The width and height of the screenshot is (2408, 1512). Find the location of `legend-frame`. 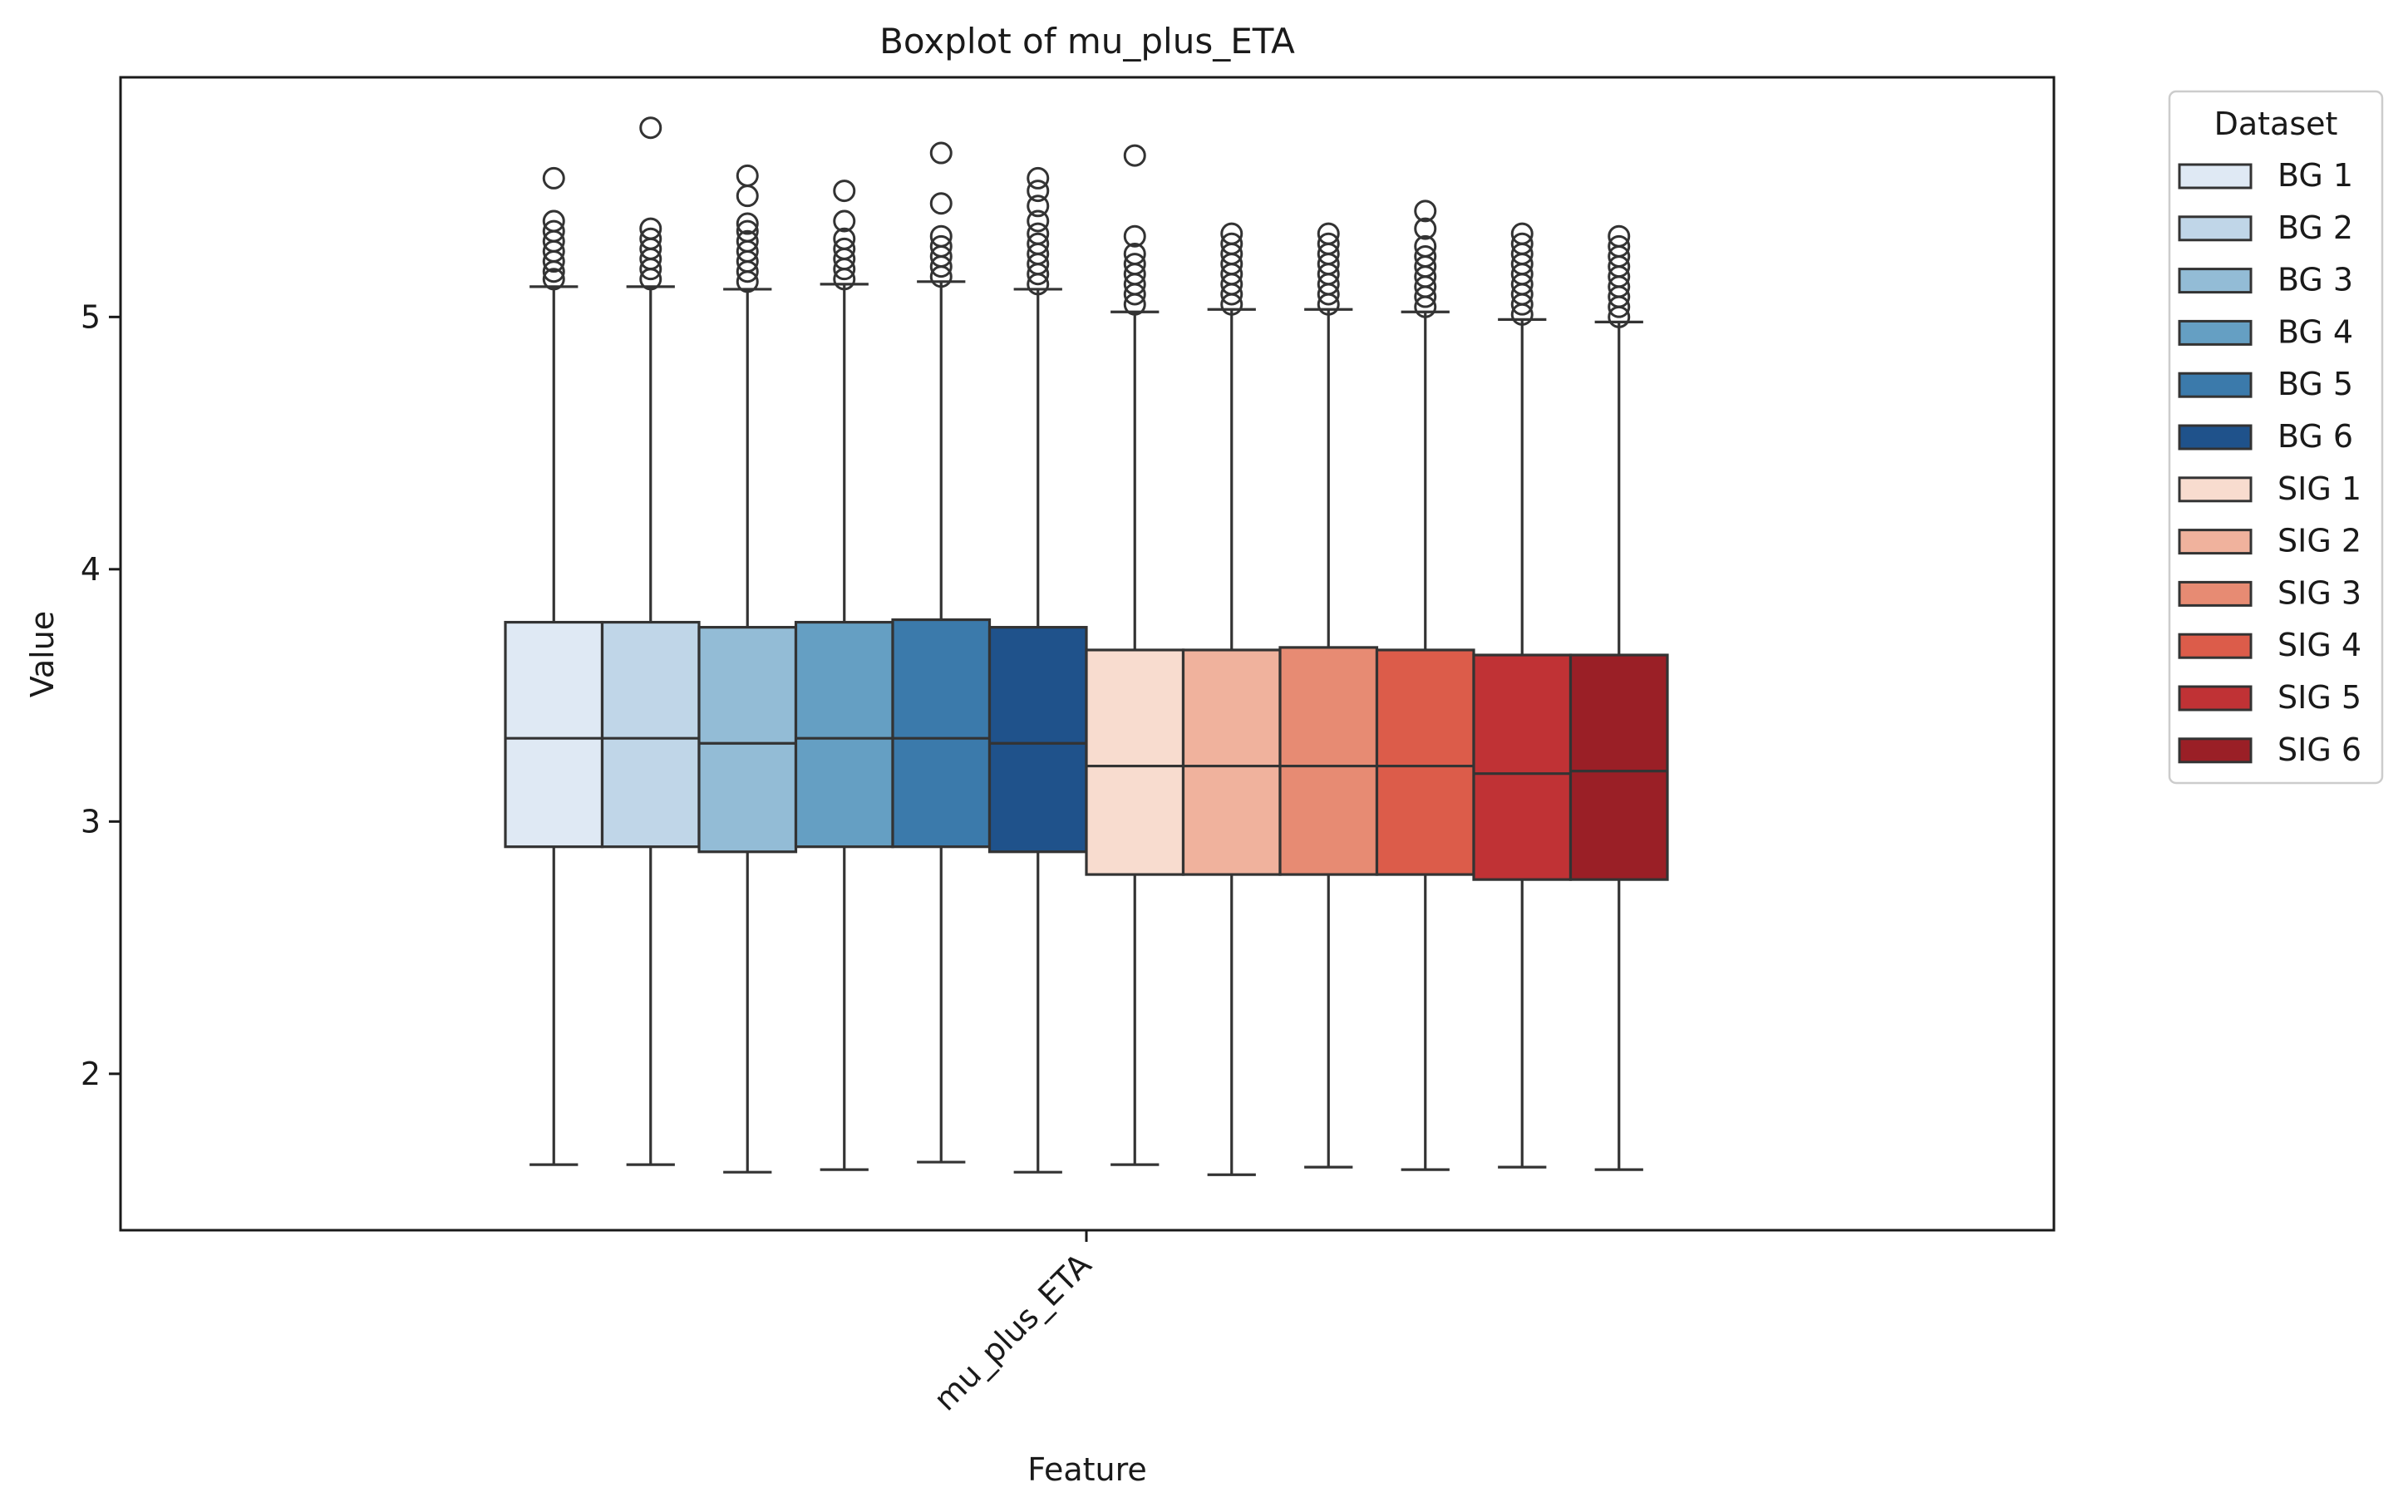

legend-frame is located at coordinates (2276, 438).